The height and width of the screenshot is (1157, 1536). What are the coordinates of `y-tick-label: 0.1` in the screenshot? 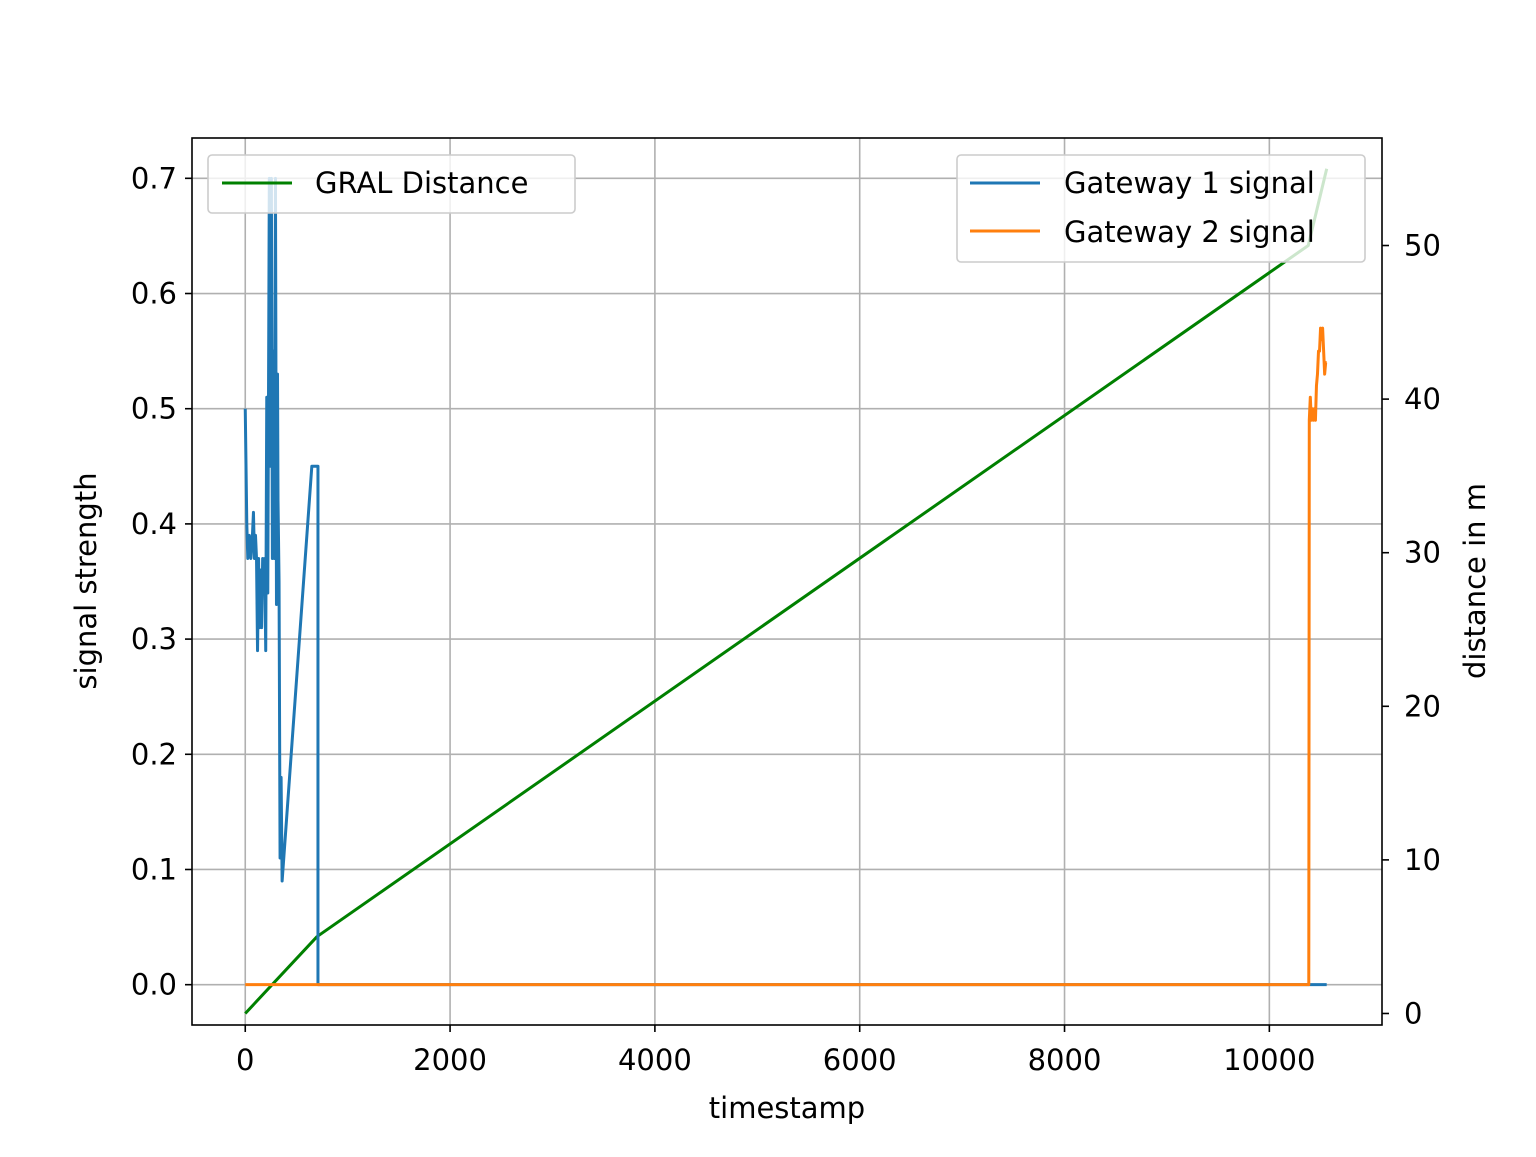 It's located at (154, 869).